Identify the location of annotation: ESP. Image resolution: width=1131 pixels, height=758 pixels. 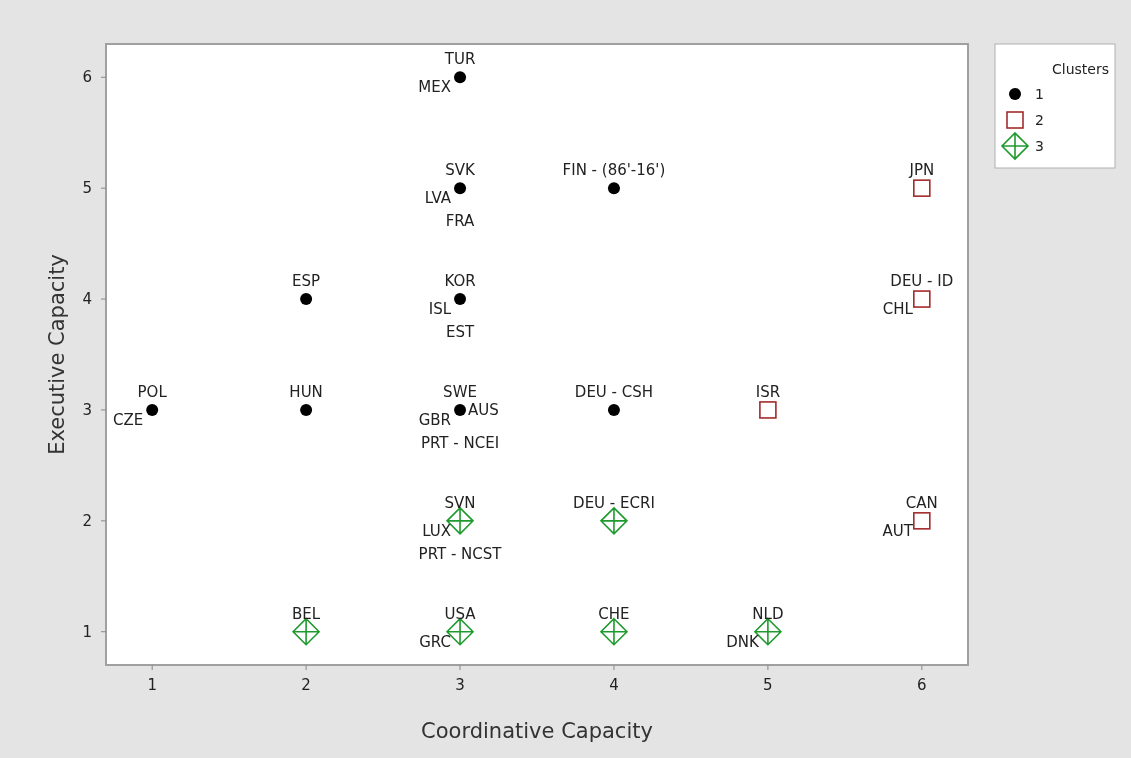
(306, 281).